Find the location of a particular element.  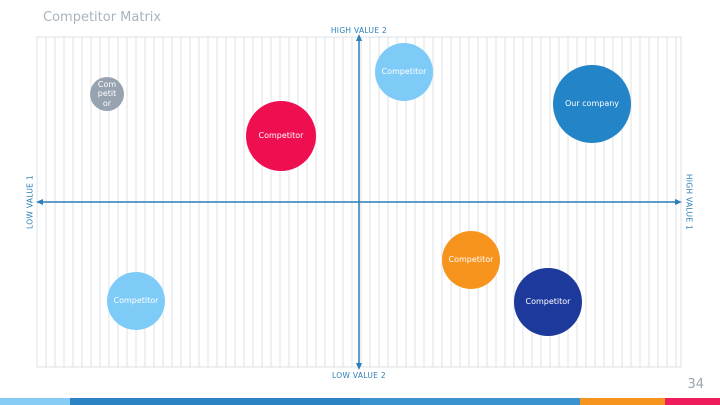

axis-label-bottom: LOW VALUE 2 is located at coordinates (359, 375).